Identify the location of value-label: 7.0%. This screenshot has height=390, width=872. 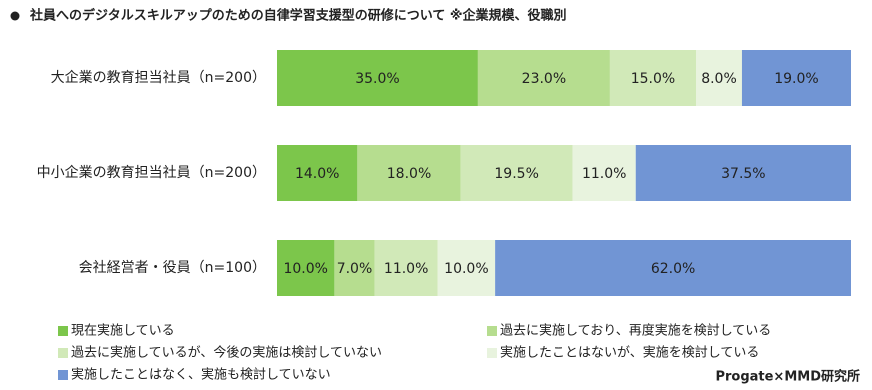
(355, 269).